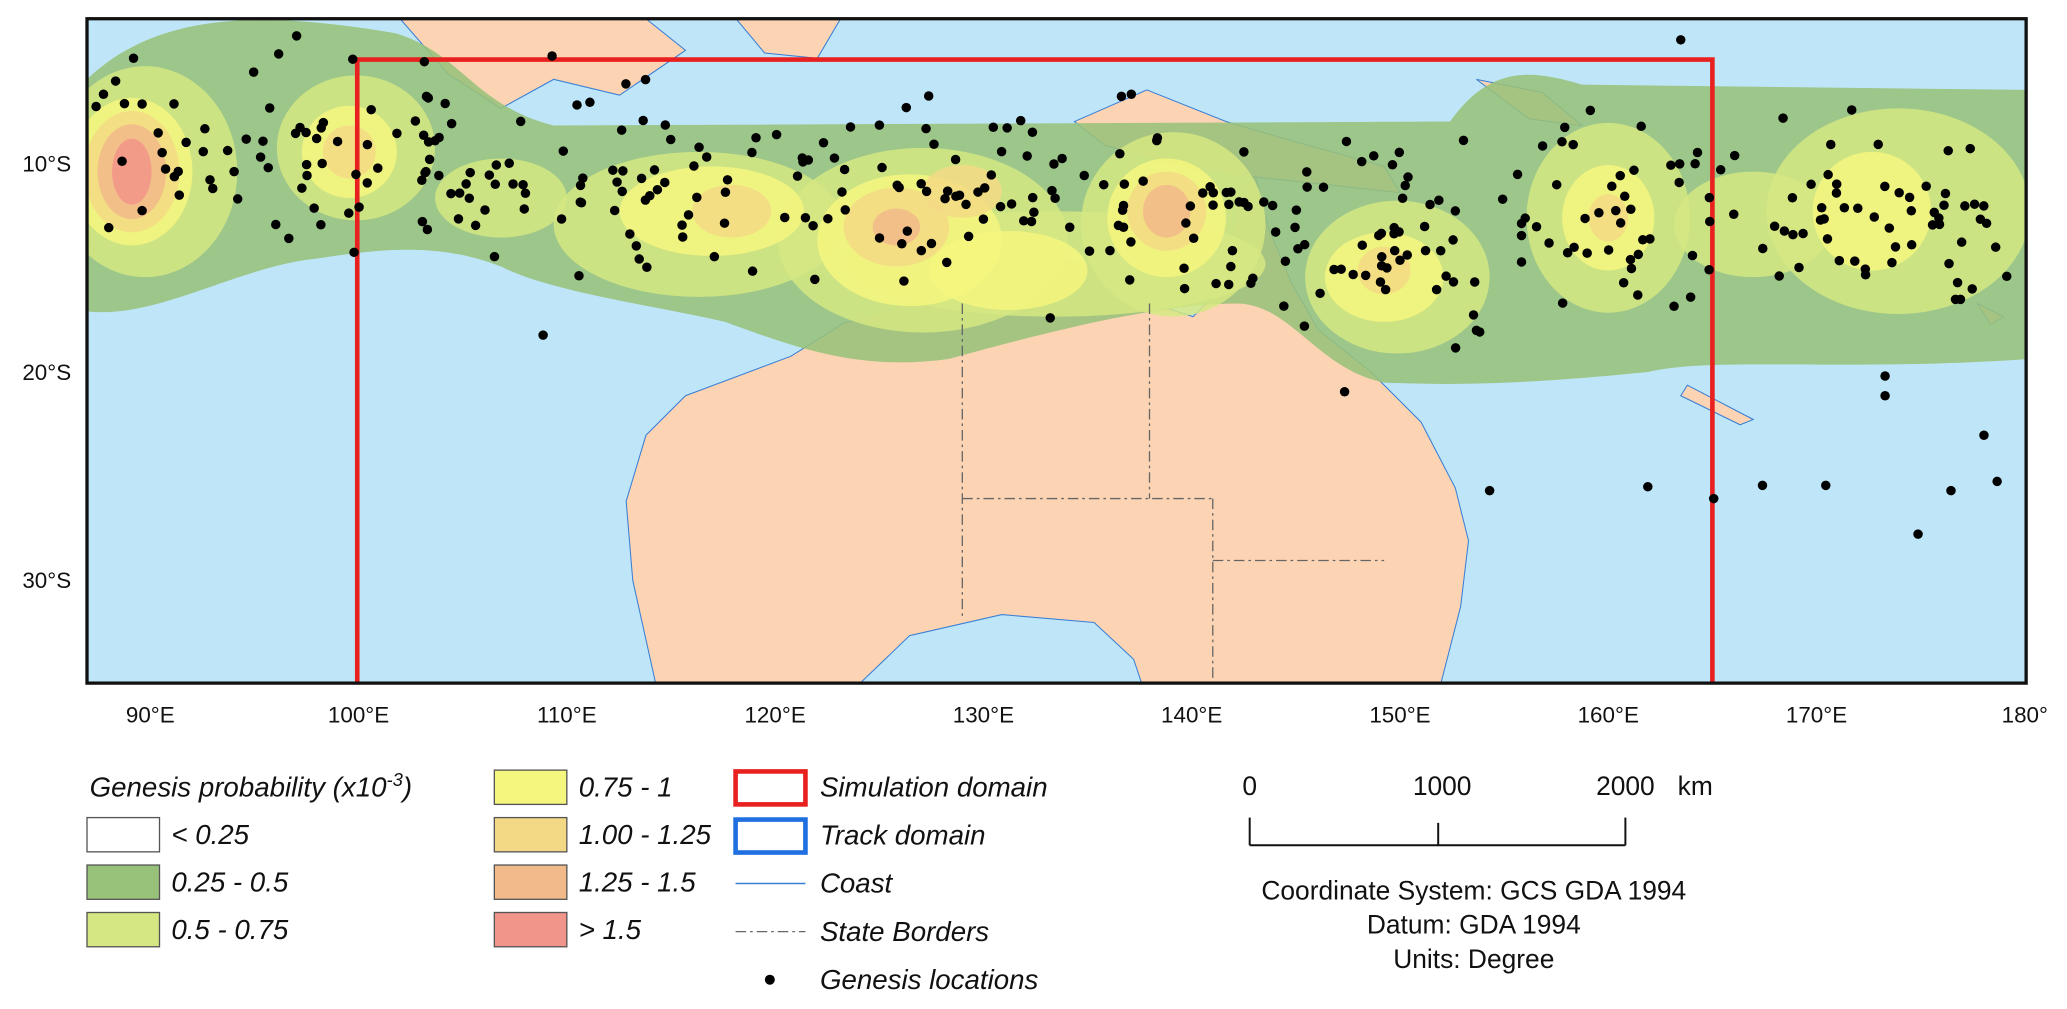 The image size is (2067, 1009). Describe the element at coordinates (934, 786) in the screenshot. I see `legend-label: Simulation domain` at that location.